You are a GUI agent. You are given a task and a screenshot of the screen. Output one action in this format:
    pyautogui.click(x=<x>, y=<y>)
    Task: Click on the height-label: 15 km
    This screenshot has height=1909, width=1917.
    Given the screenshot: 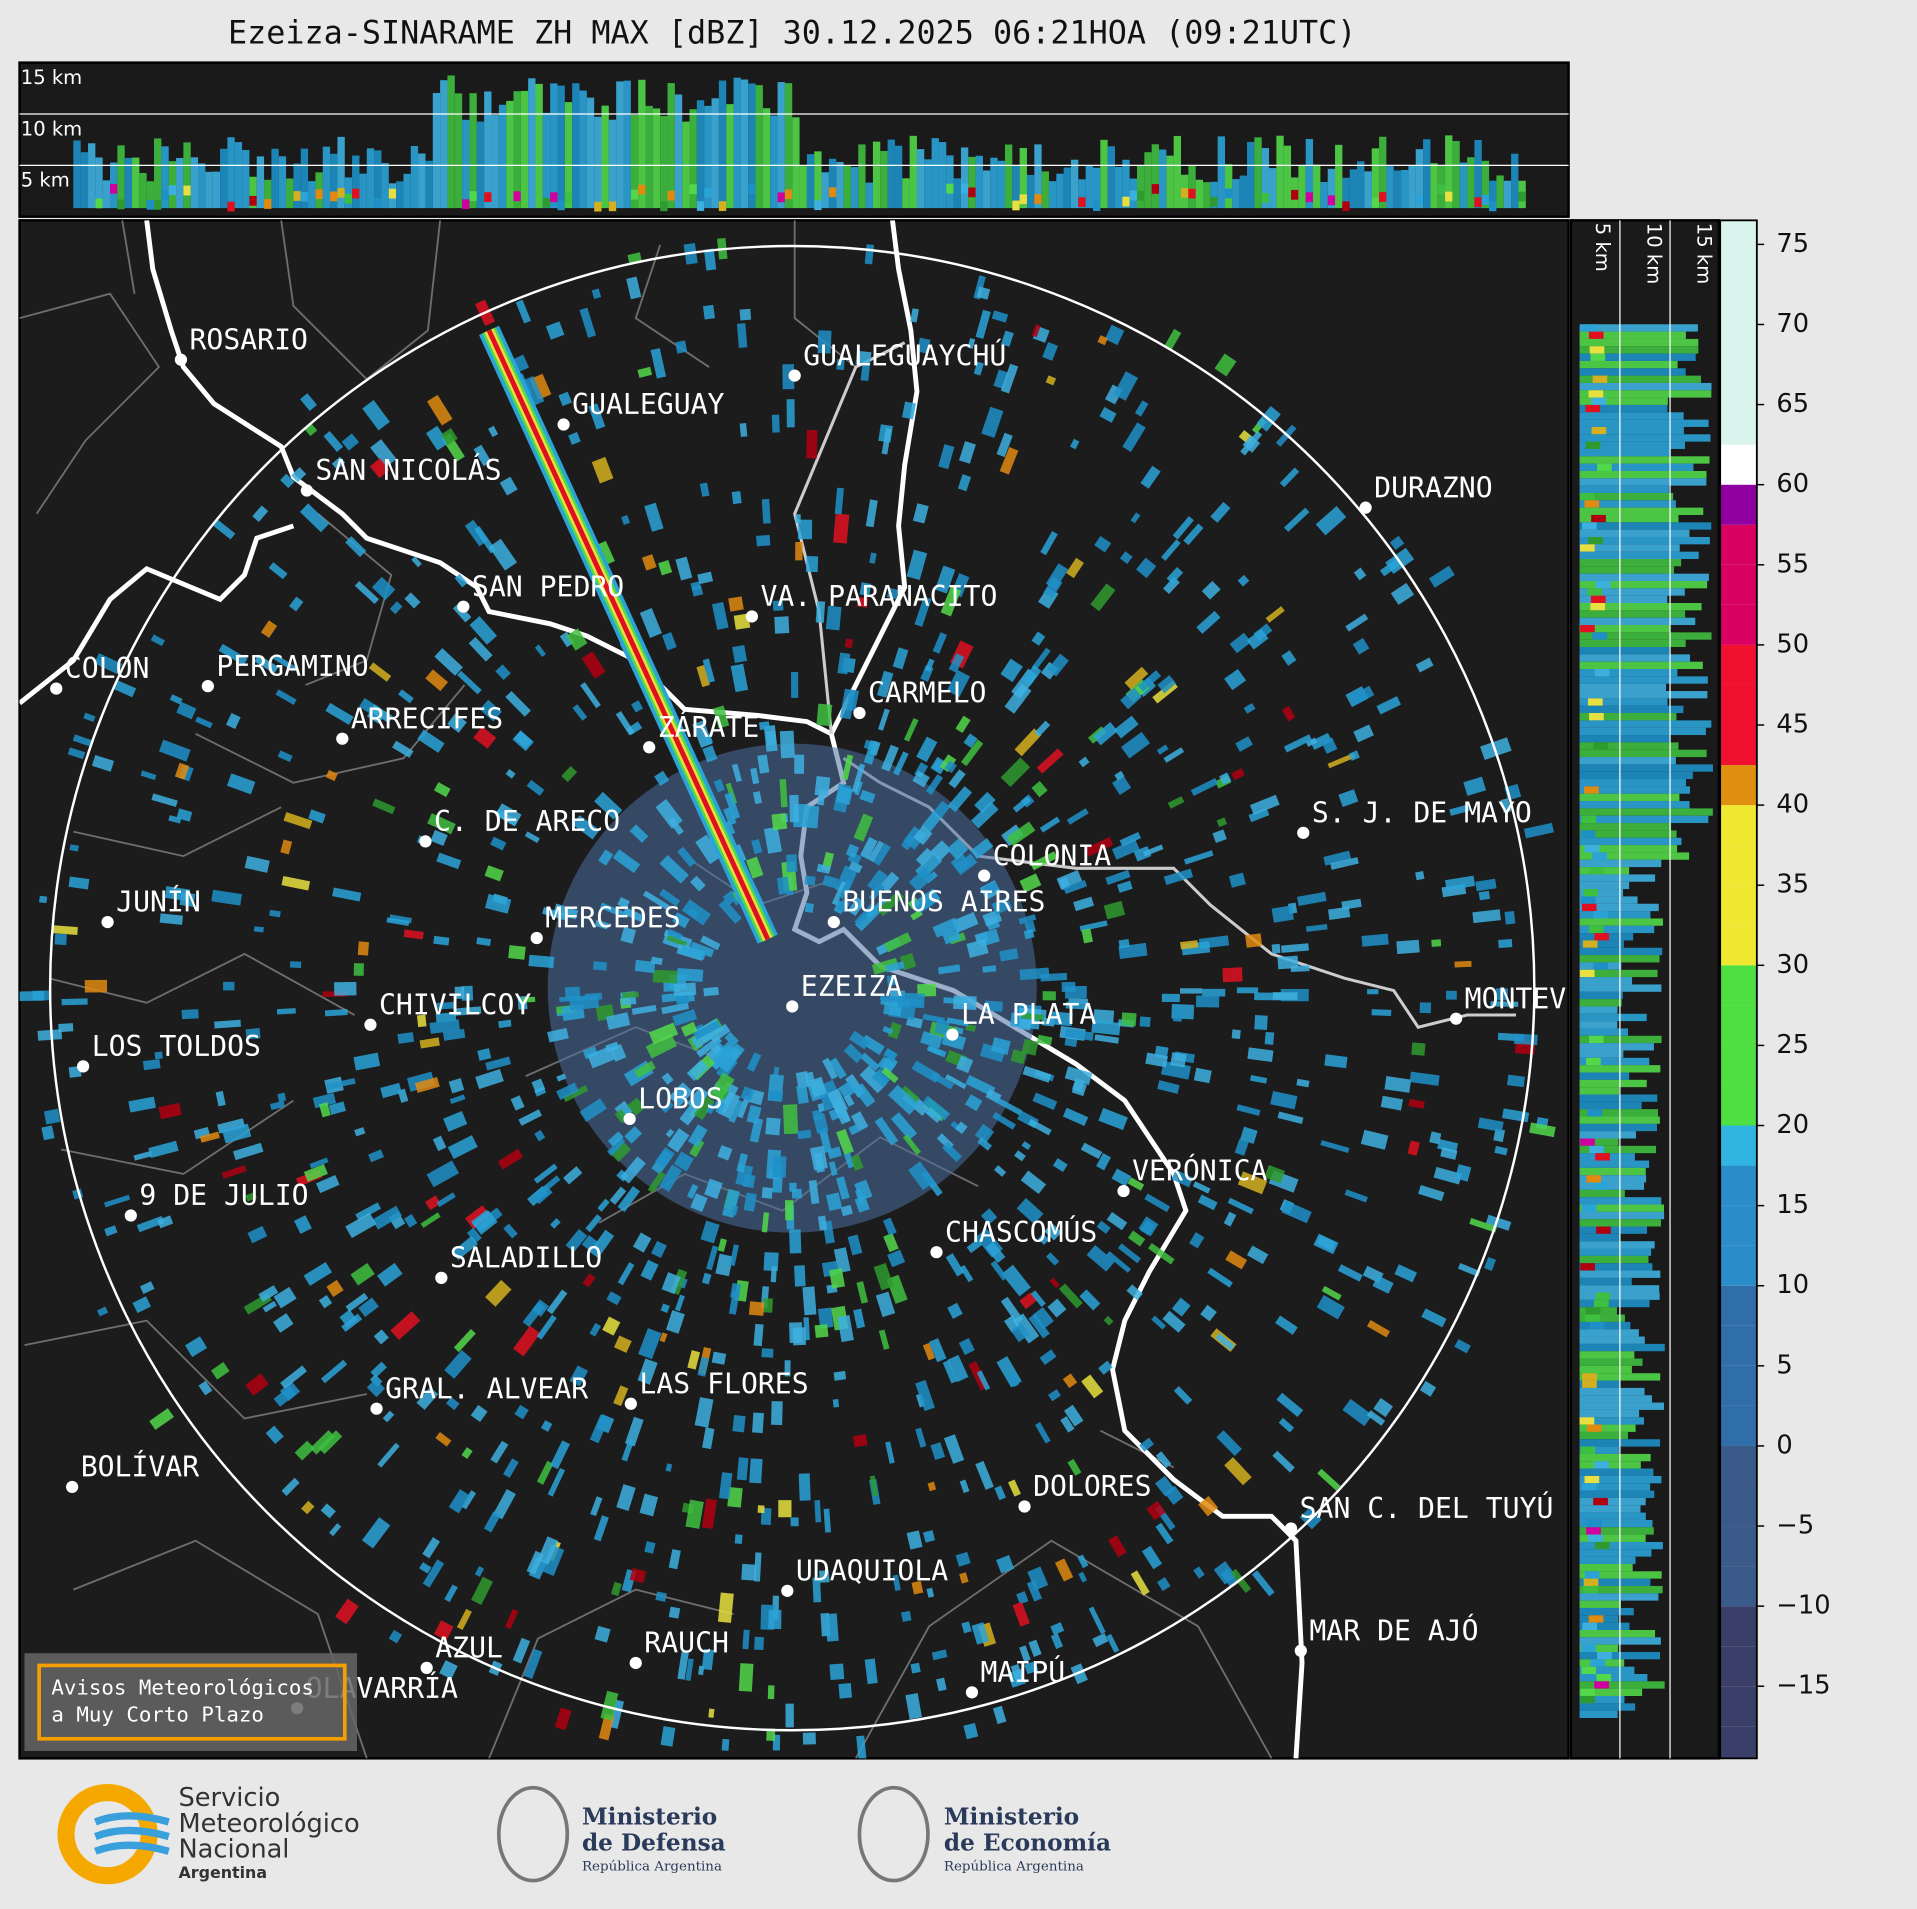 What is the action you would take?
    pyautogui.click(x=51, y=77)
    